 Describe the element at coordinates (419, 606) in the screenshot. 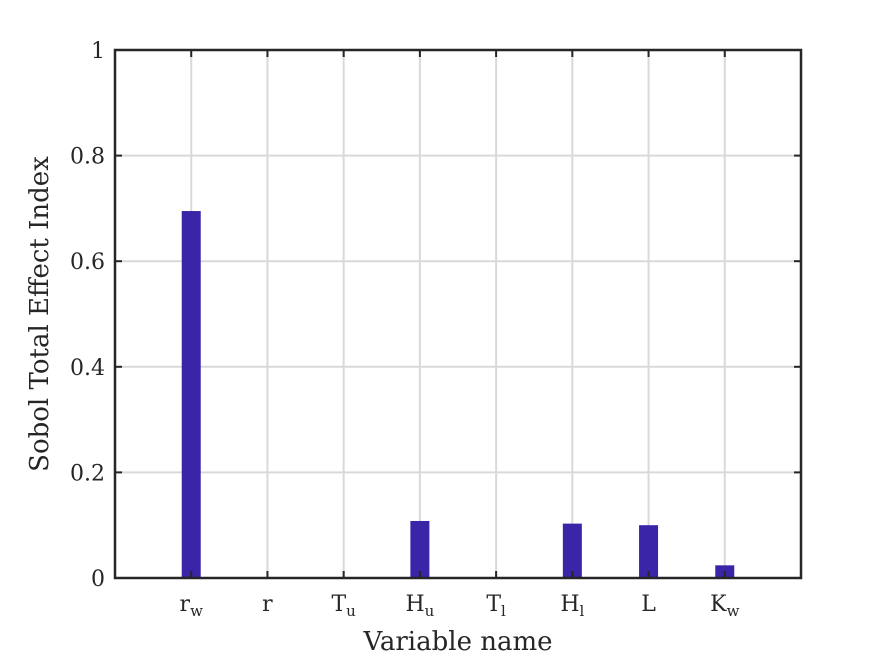

I see `x-tick-label: Hu` at that location.